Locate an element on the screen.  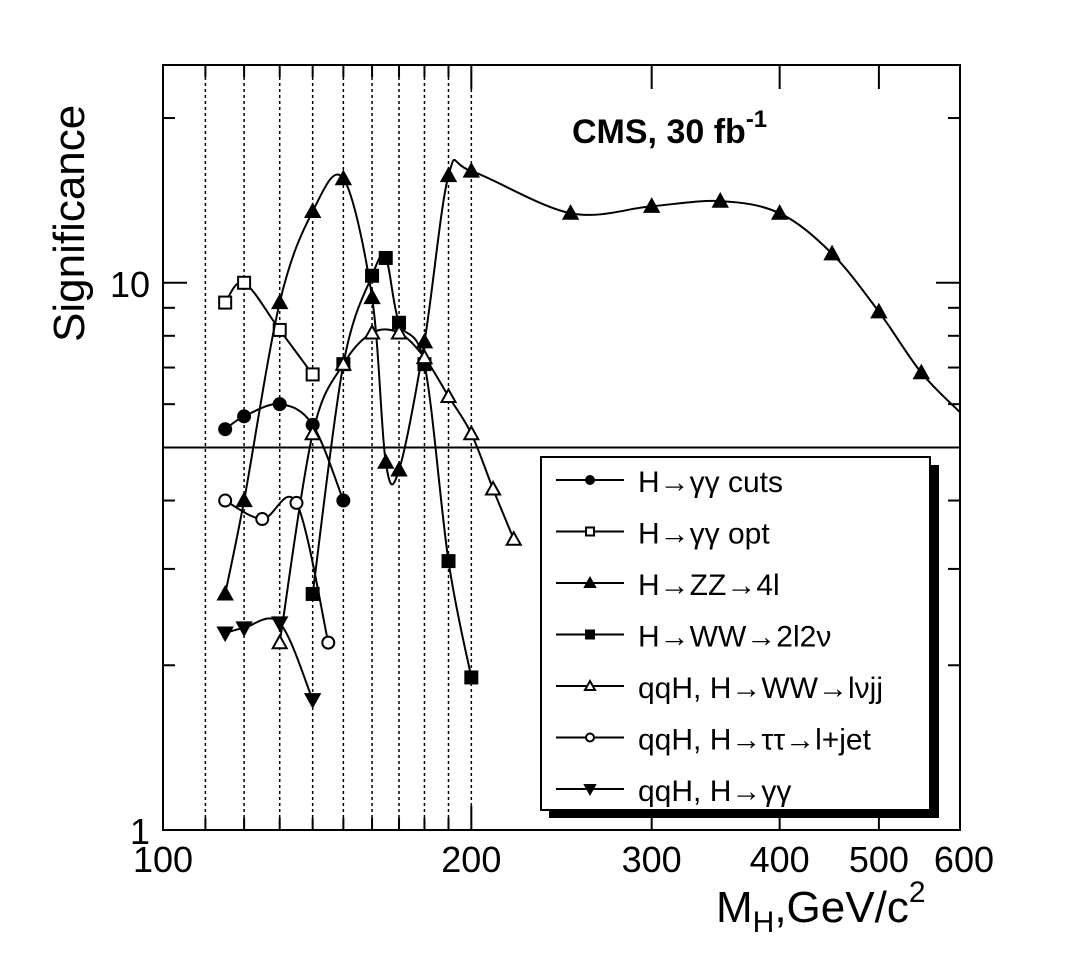
legend-entry: H→γγ cuts is located at coordinates (669, 482).